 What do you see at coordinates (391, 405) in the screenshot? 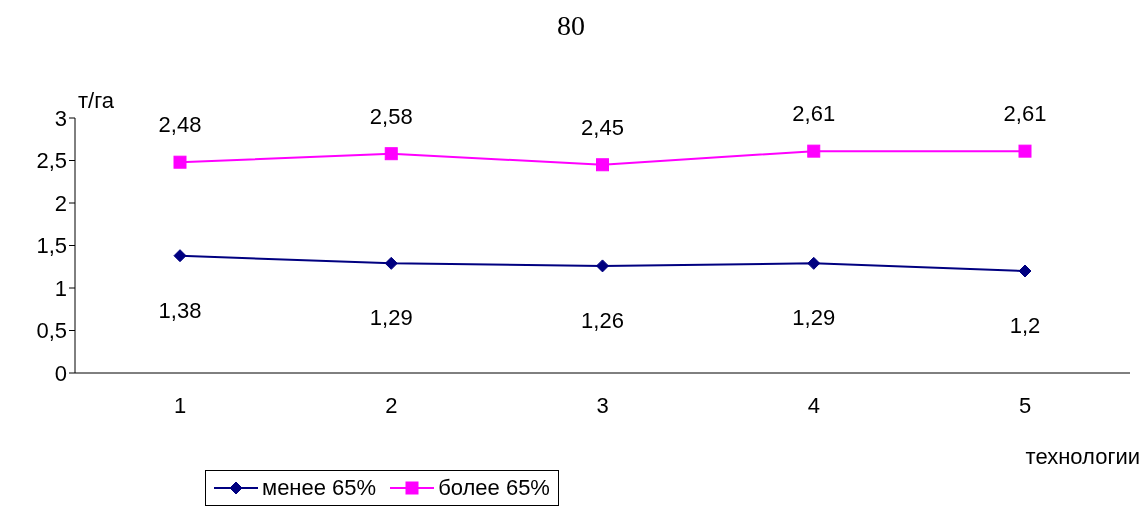
I see `x-tick-label: 2` at bounding box center [391, 405].